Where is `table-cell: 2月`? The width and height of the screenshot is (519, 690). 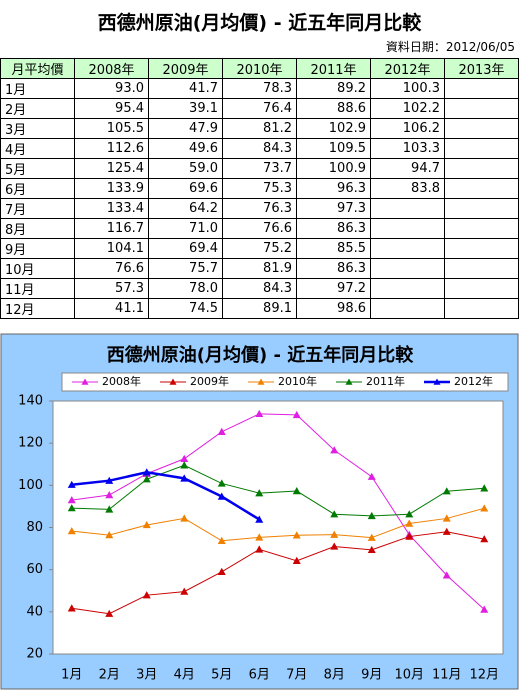 table-cell: 2月 is located at coordinates (37, 108).